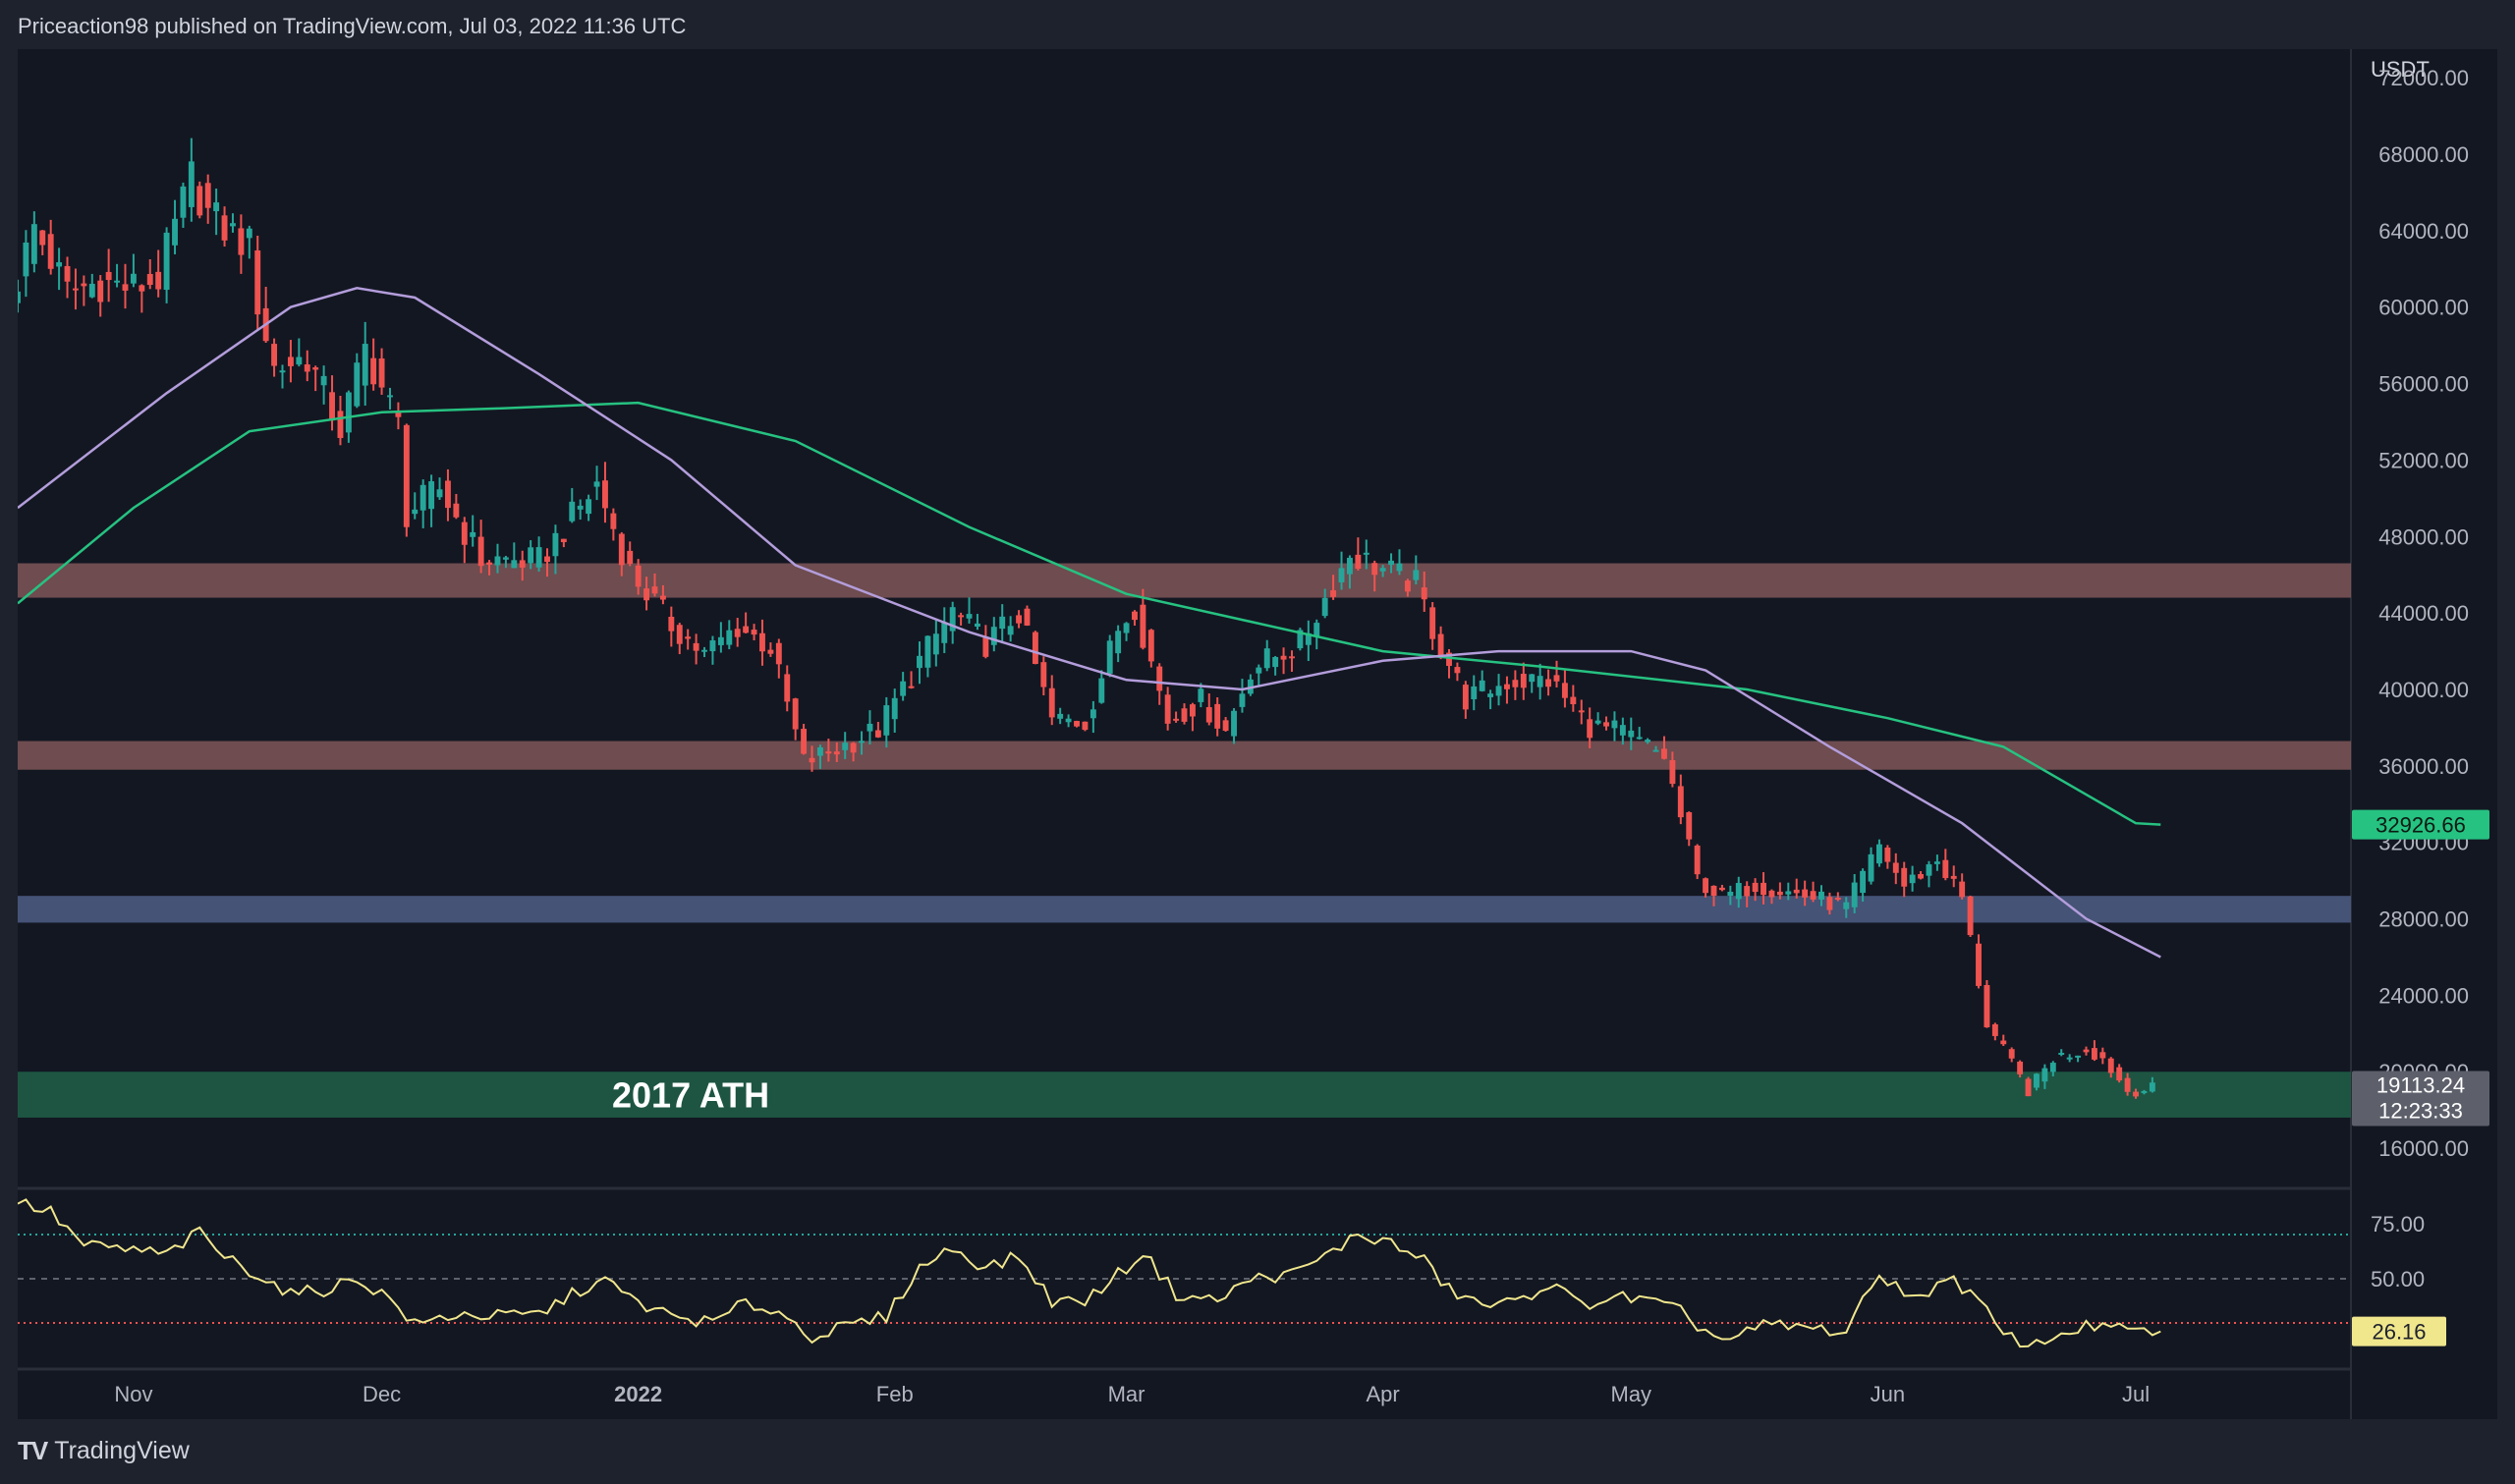  I want to click on rsi-value-text: 26.16, so click(2399, 1332).